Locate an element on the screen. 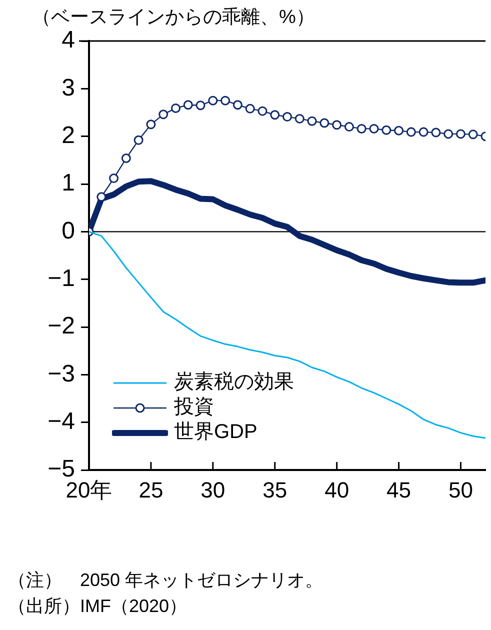  legend-label: 投資 is located at coordinates (194, 407).